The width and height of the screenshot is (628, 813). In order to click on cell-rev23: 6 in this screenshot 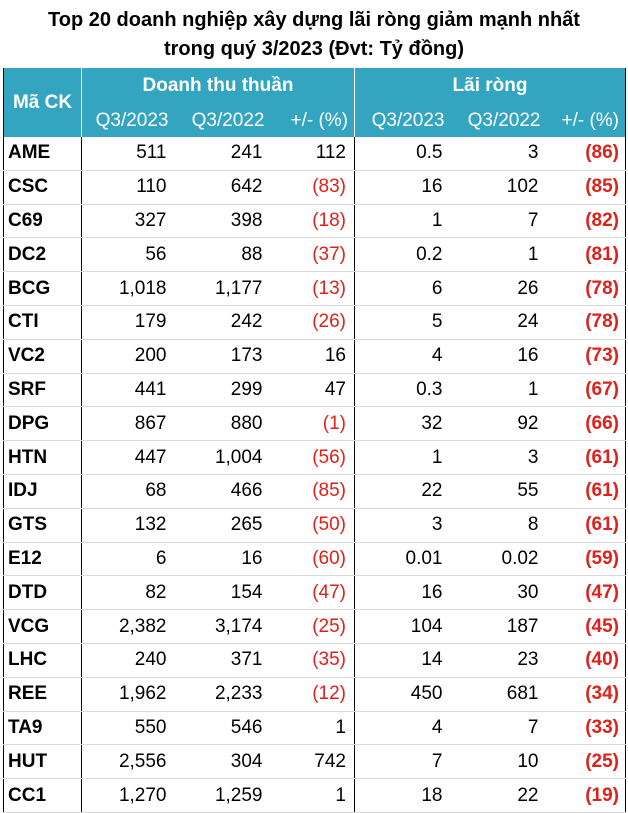, I will do `click(128, 559)`.